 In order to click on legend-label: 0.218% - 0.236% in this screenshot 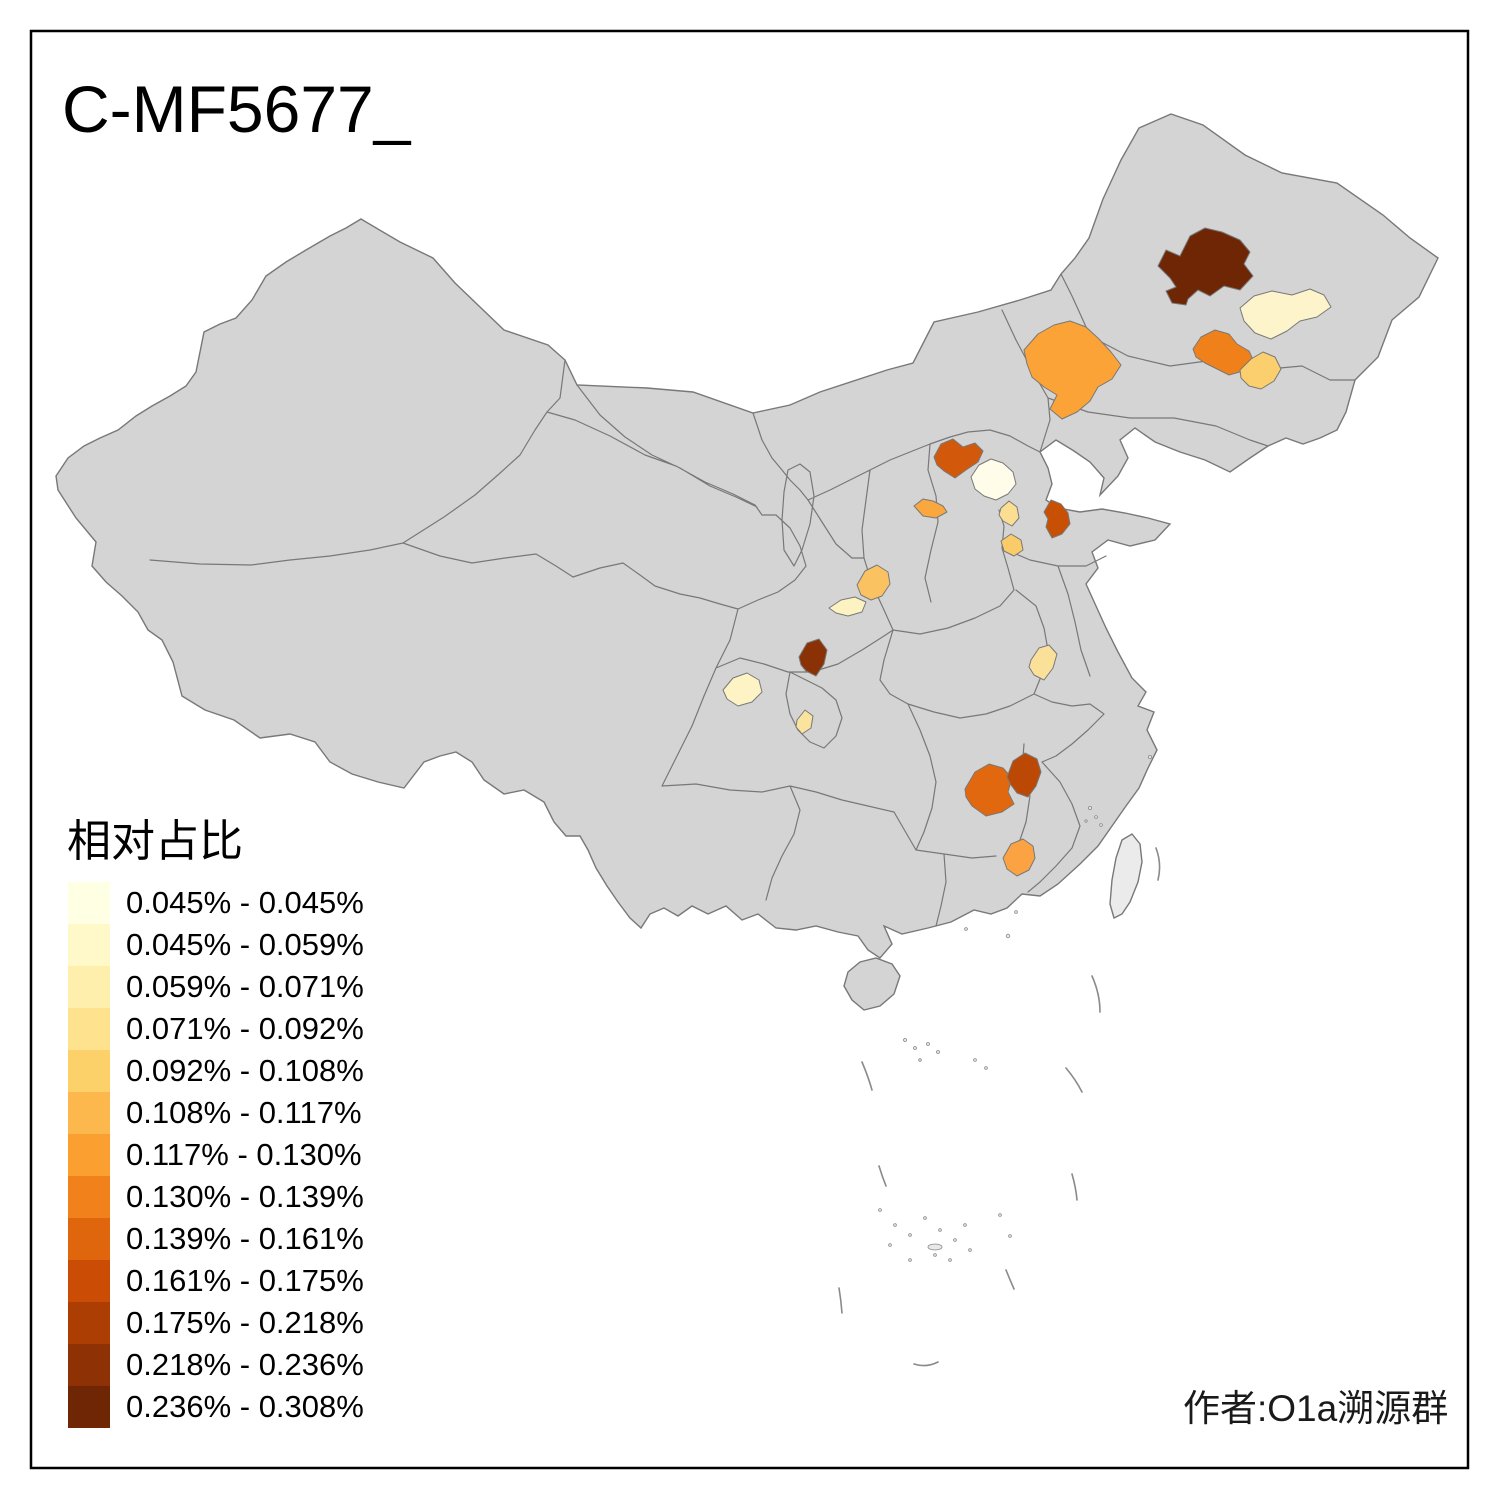, I will do `click(245, 1364)`.